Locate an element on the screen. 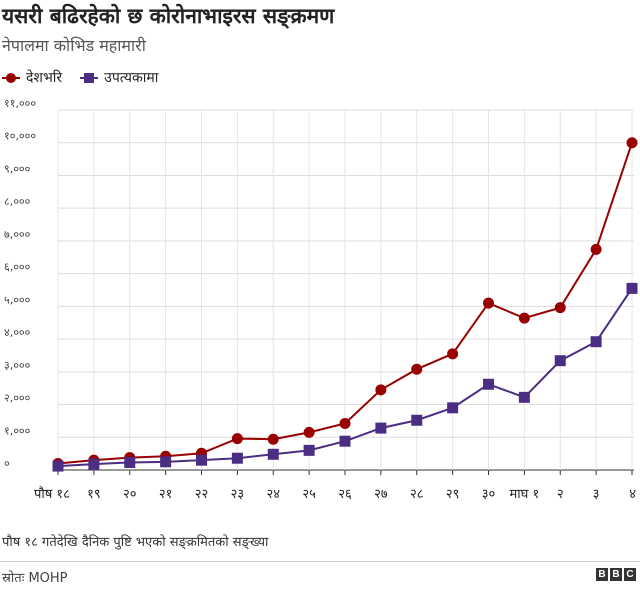 The width and height of the screenshot is (640, 591). y-tick-label: २,००० is located at coordinates (17, 398).